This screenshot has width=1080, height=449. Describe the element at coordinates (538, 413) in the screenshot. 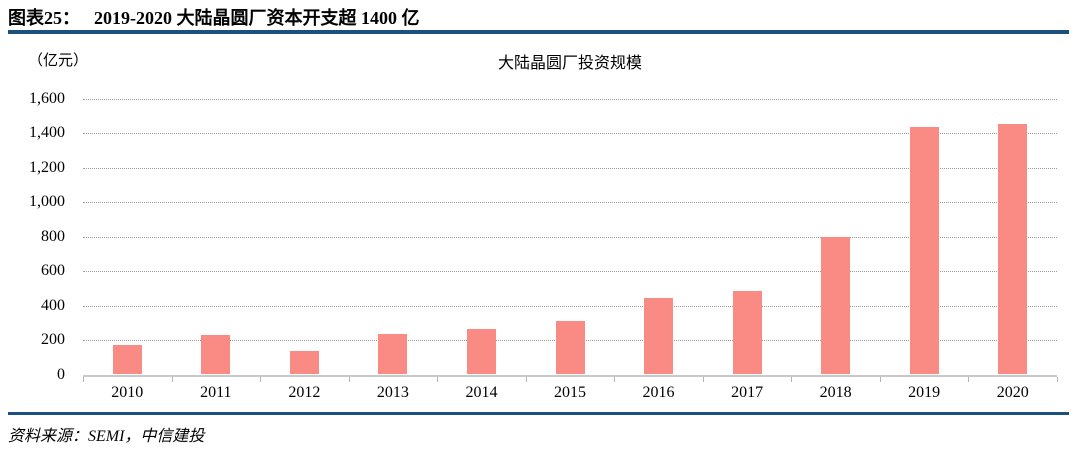

I see `bottom-divider-line` at that location.